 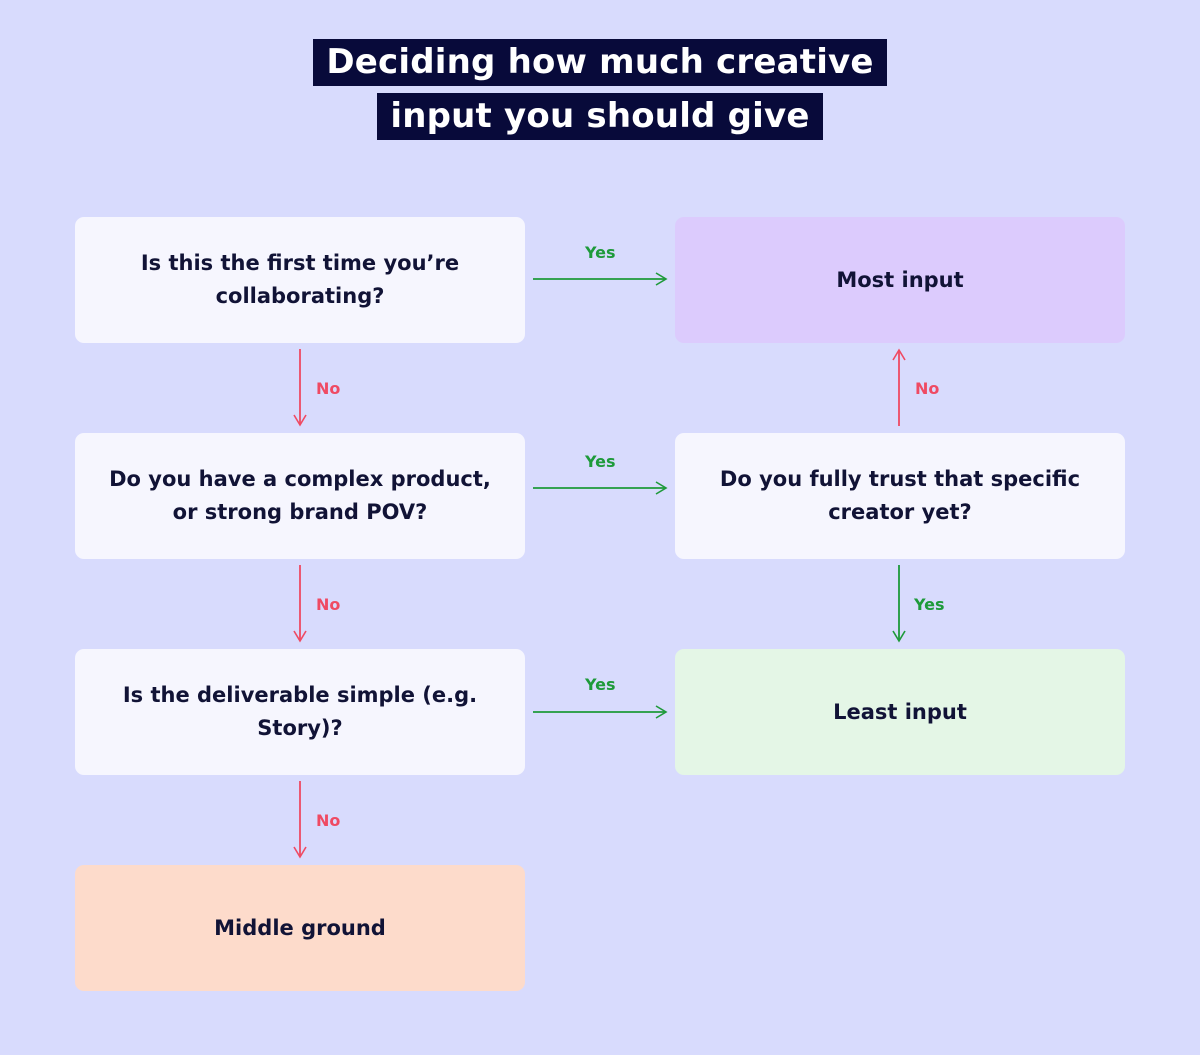 I want to click on outcome-middle-ground: Middle ground, so click(x=300, y=928).